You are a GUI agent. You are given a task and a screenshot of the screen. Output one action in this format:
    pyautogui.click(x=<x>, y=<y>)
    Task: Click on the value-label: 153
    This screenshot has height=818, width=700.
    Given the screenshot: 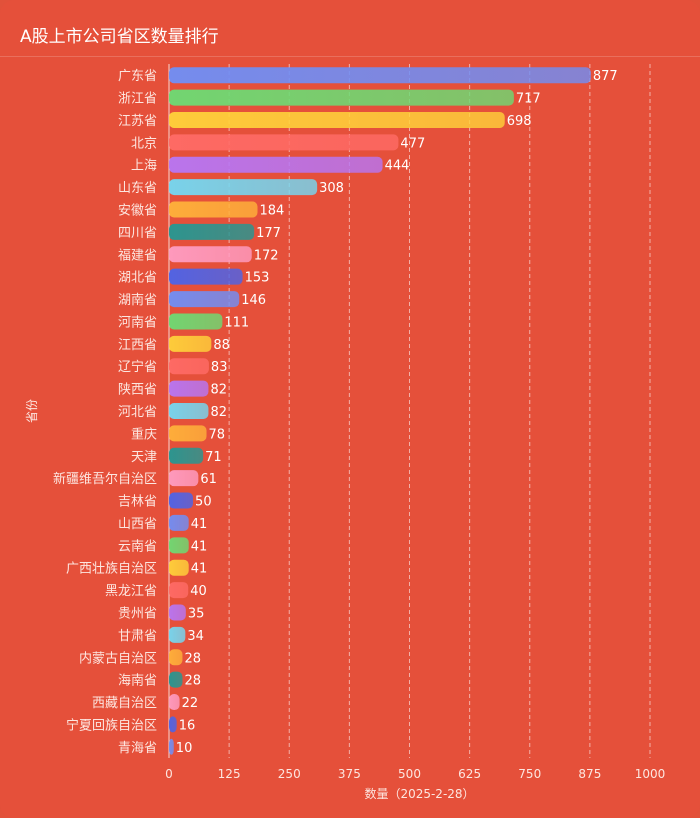 What is the action you would take?
    pyautogui.click(x=257, y=278)
    